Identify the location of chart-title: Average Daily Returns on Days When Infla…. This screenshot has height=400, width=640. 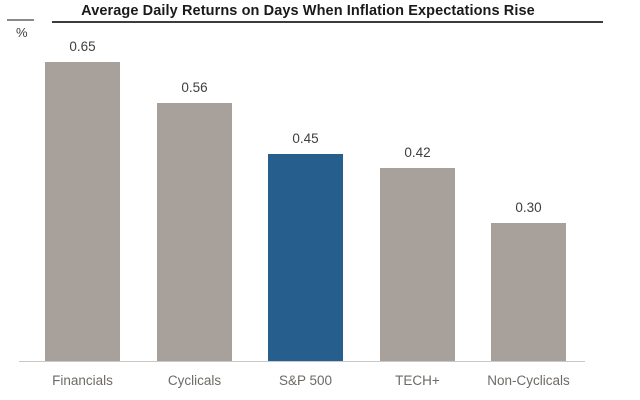
(308, 11).